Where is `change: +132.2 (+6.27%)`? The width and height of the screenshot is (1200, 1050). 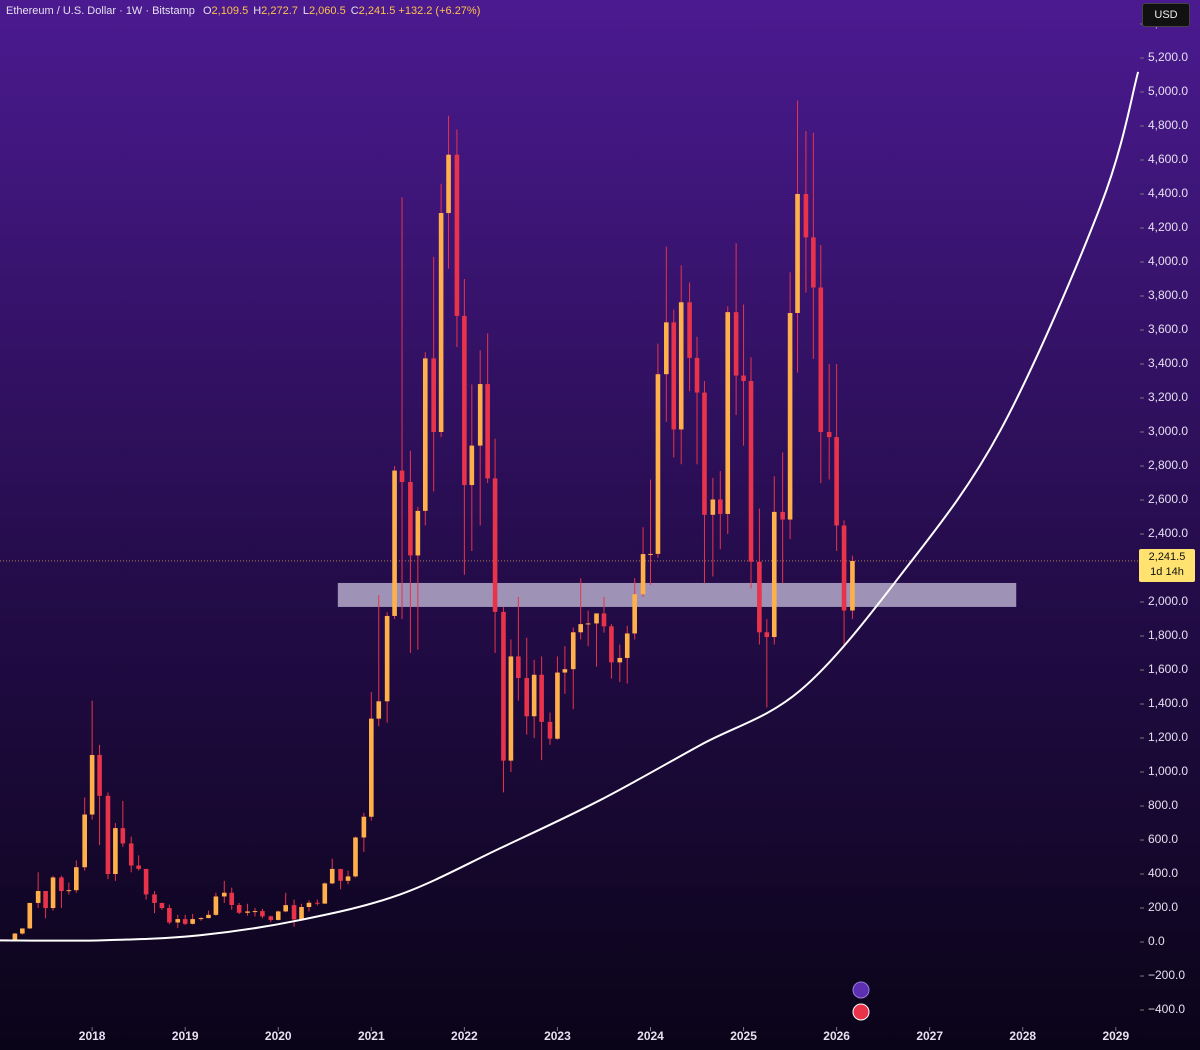 change: +132.2 (+6.27%) is located at coordinates (439, 11).